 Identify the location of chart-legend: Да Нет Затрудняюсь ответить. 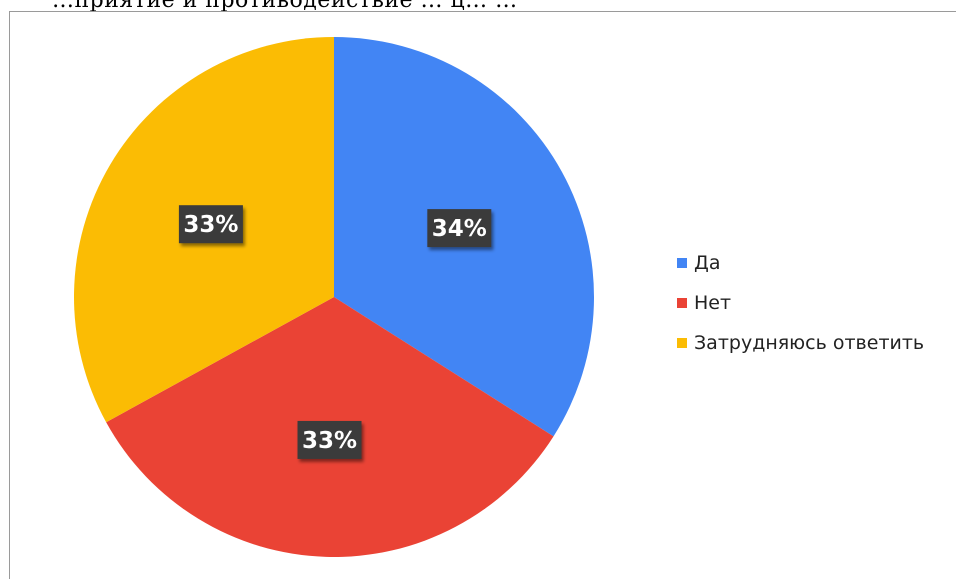
(800, 303).